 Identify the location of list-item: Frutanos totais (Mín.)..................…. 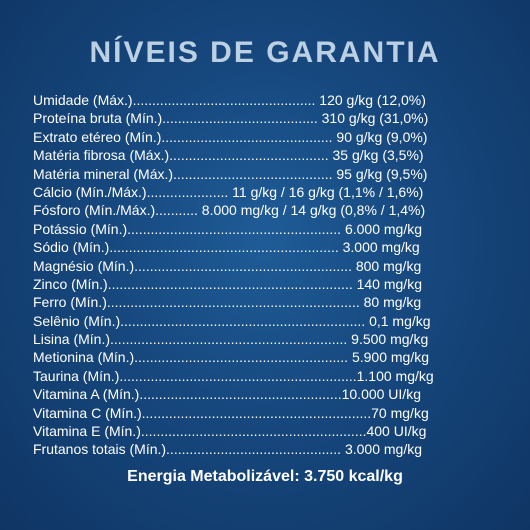
(228, 449).